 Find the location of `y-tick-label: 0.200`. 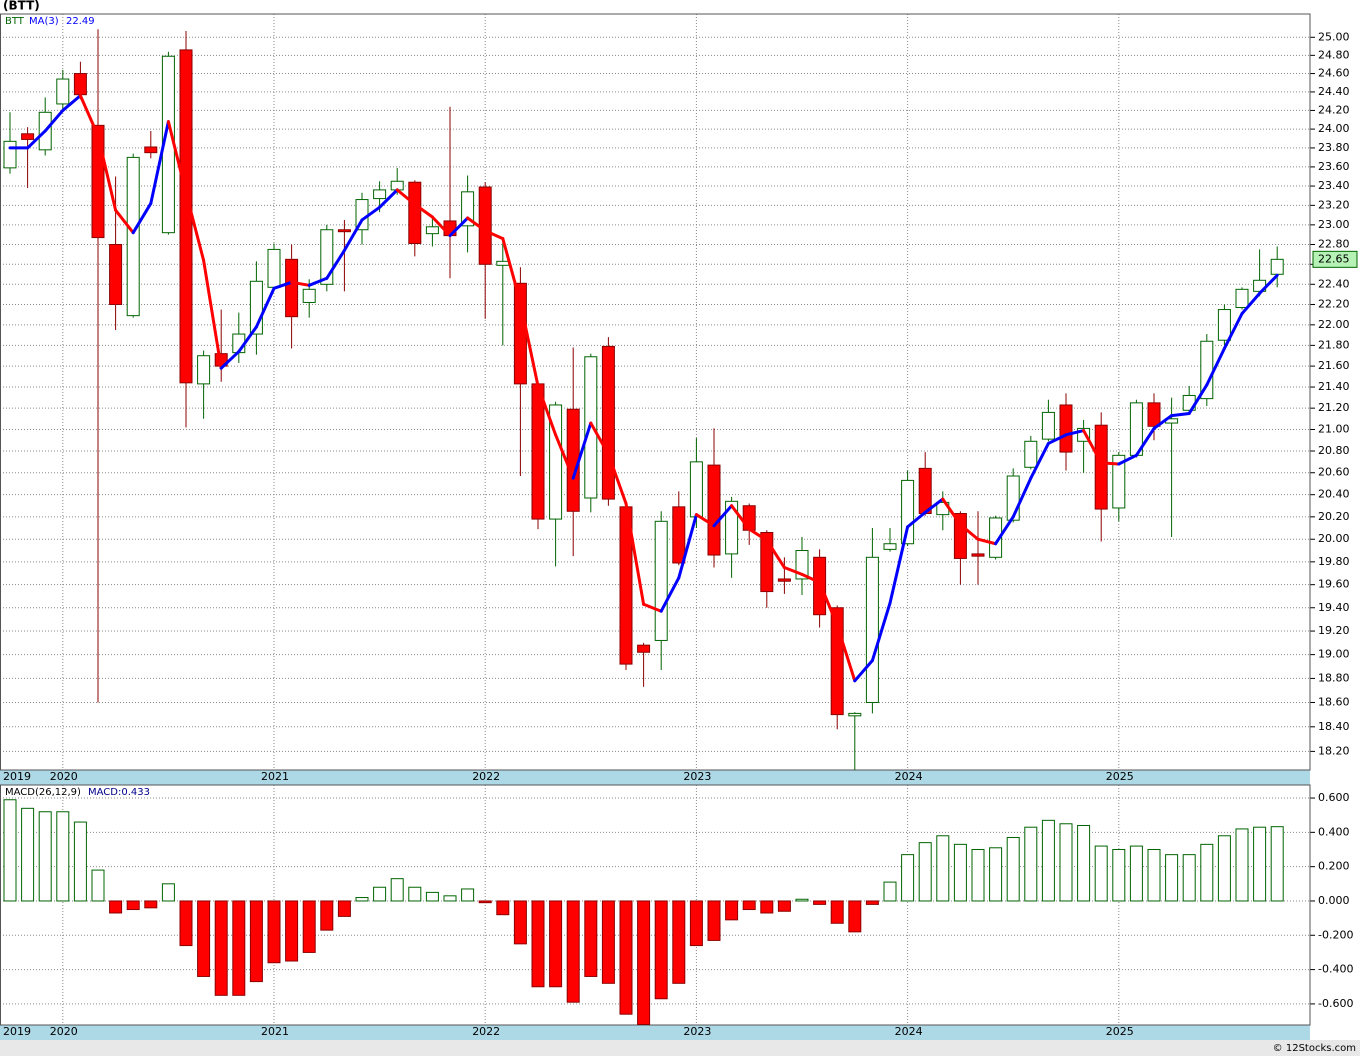

y-tick-label: 0.200 is located at coordinates (1334, 866).